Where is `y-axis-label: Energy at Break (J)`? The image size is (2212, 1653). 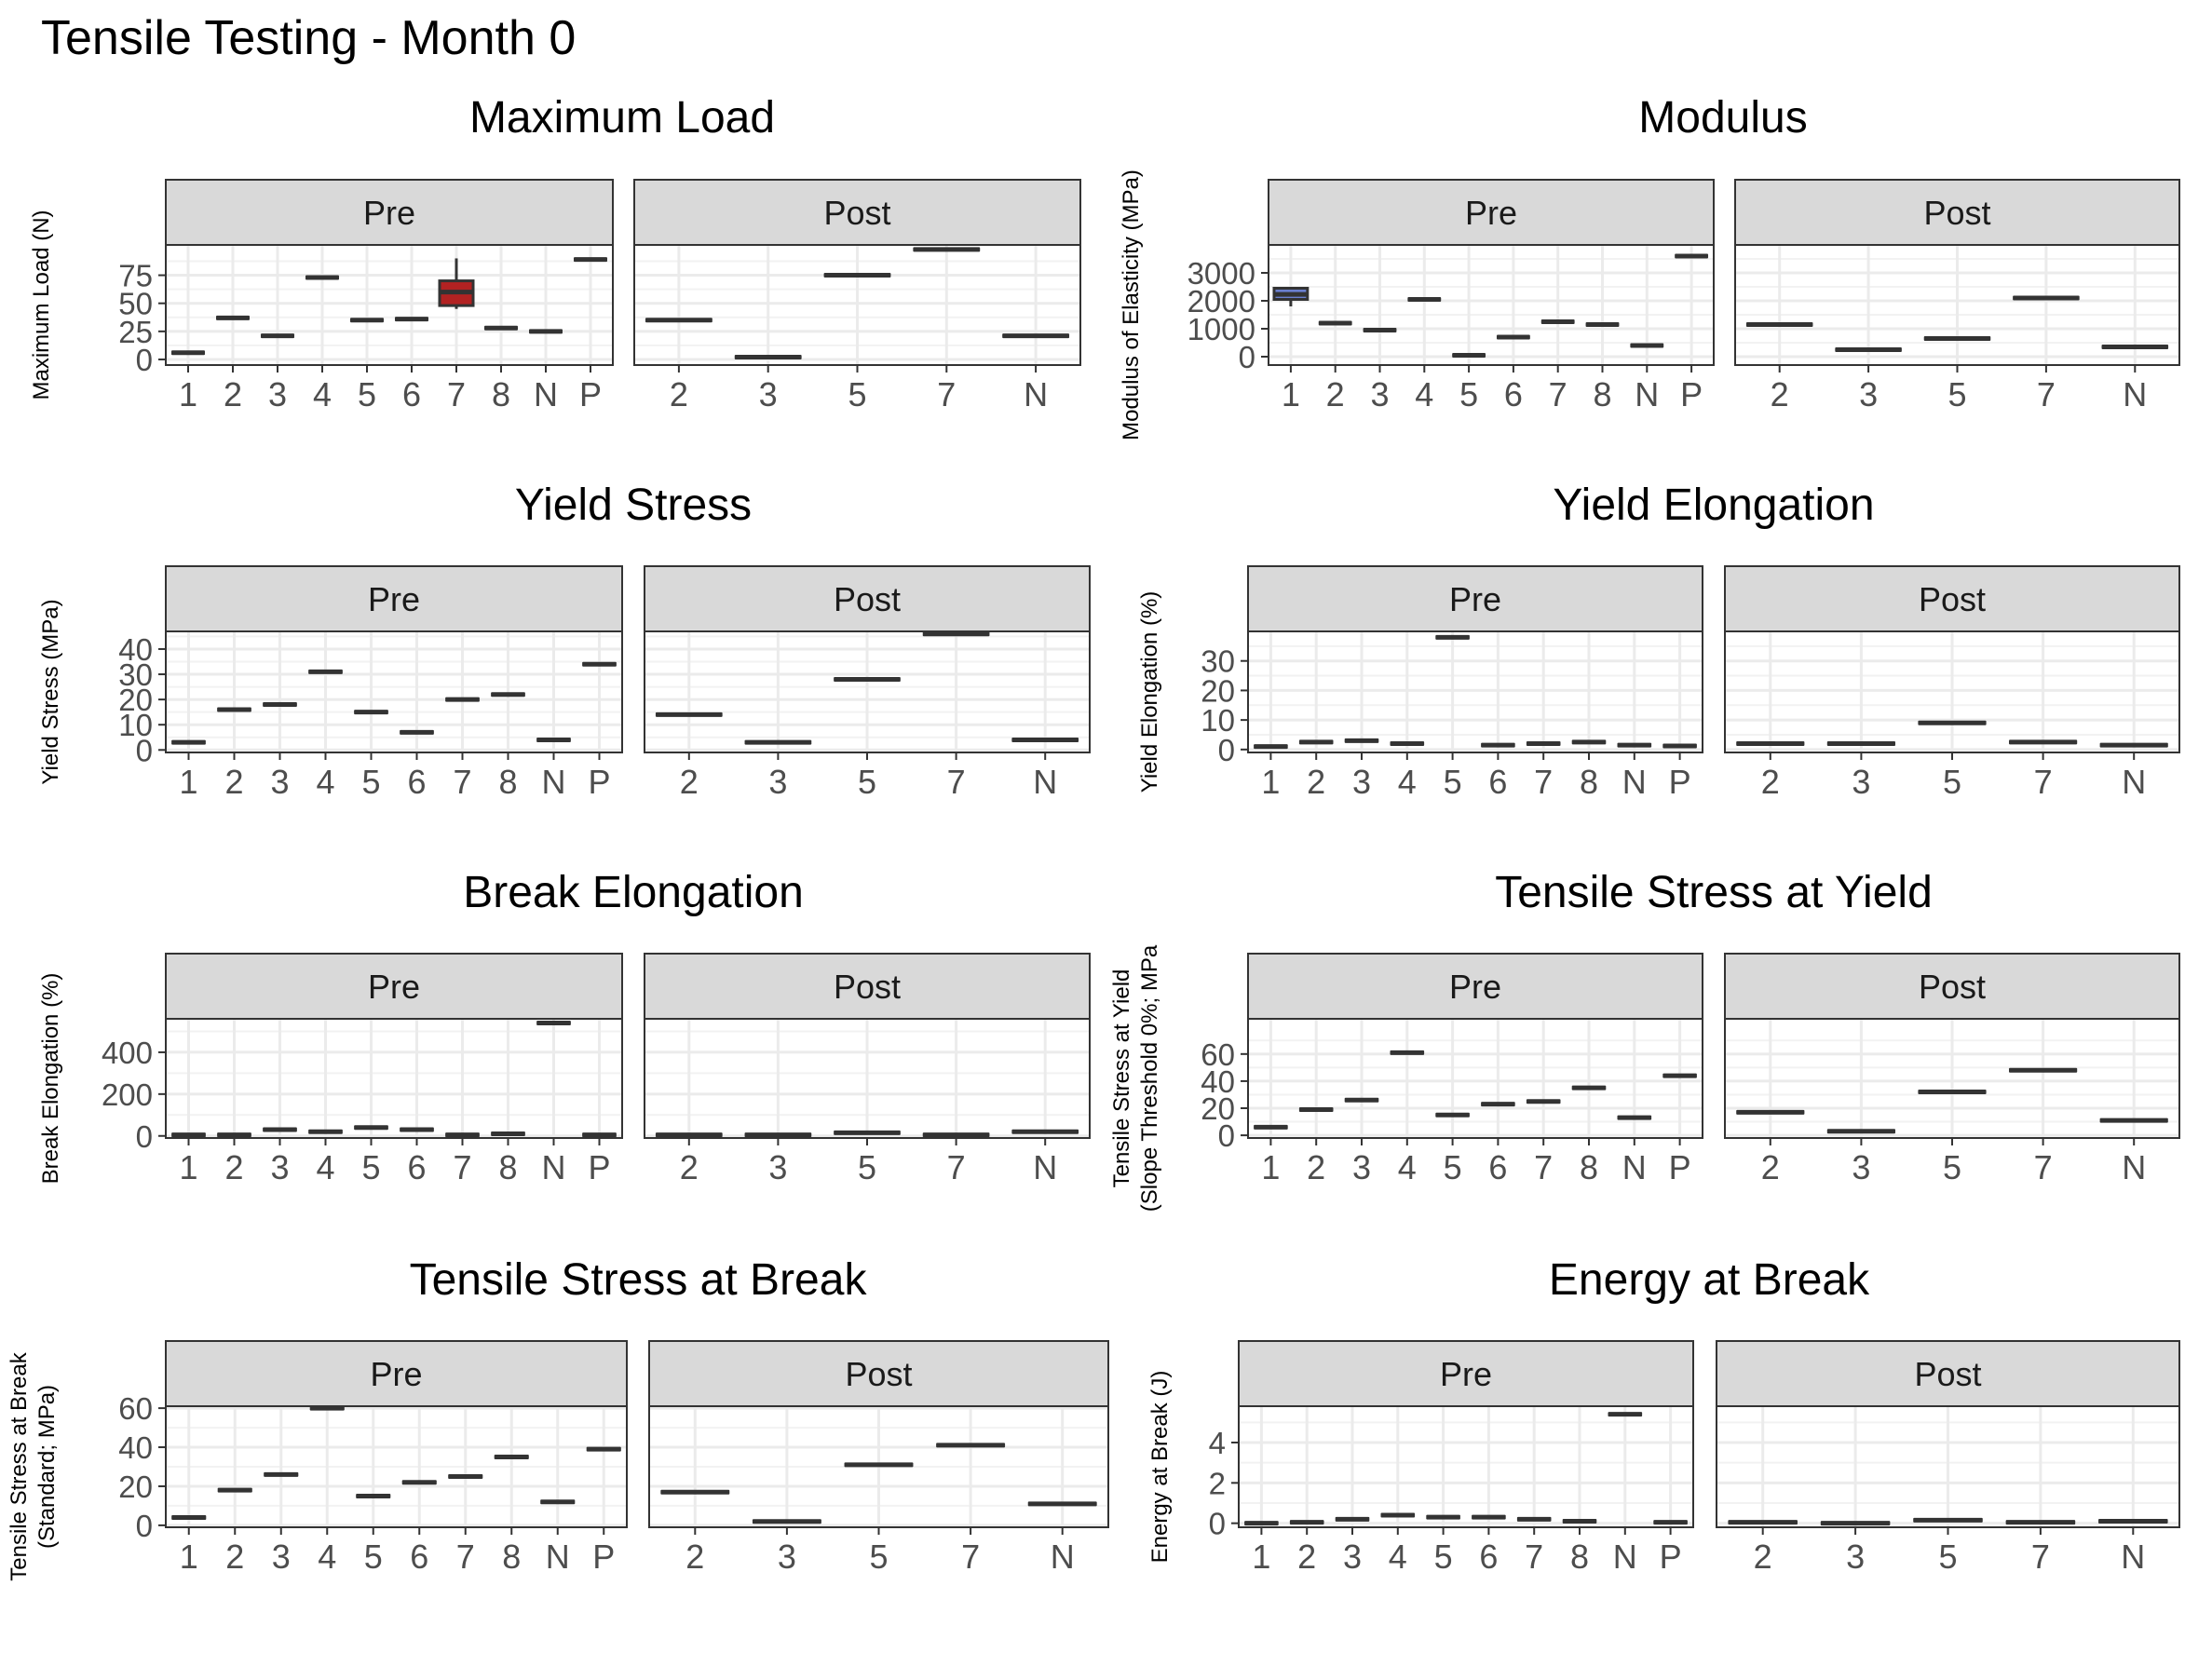 y-axis-label: Energy at Break (J) is located at coordinates (1160, 1467).